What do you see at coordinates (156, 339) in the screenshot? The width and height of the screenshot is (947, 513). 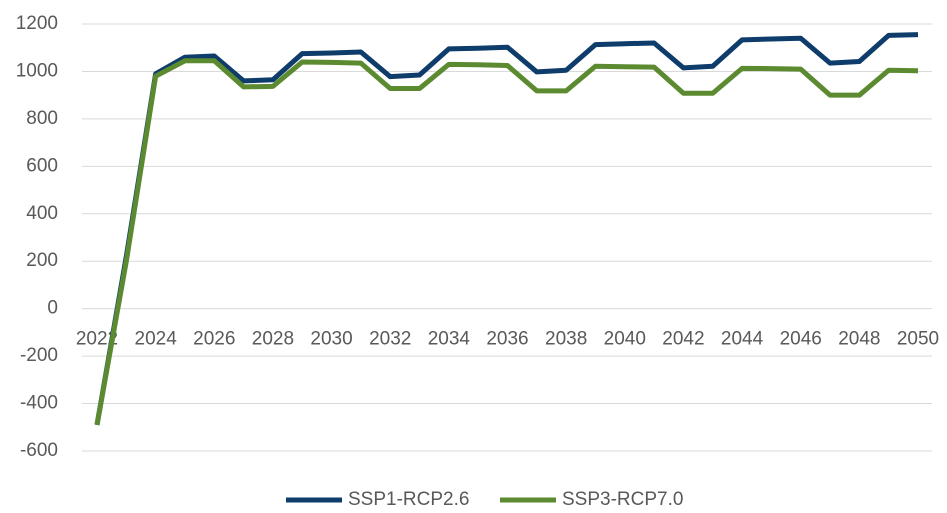 I see `x-tick-label: 2024` at bounding box center [156, 339].